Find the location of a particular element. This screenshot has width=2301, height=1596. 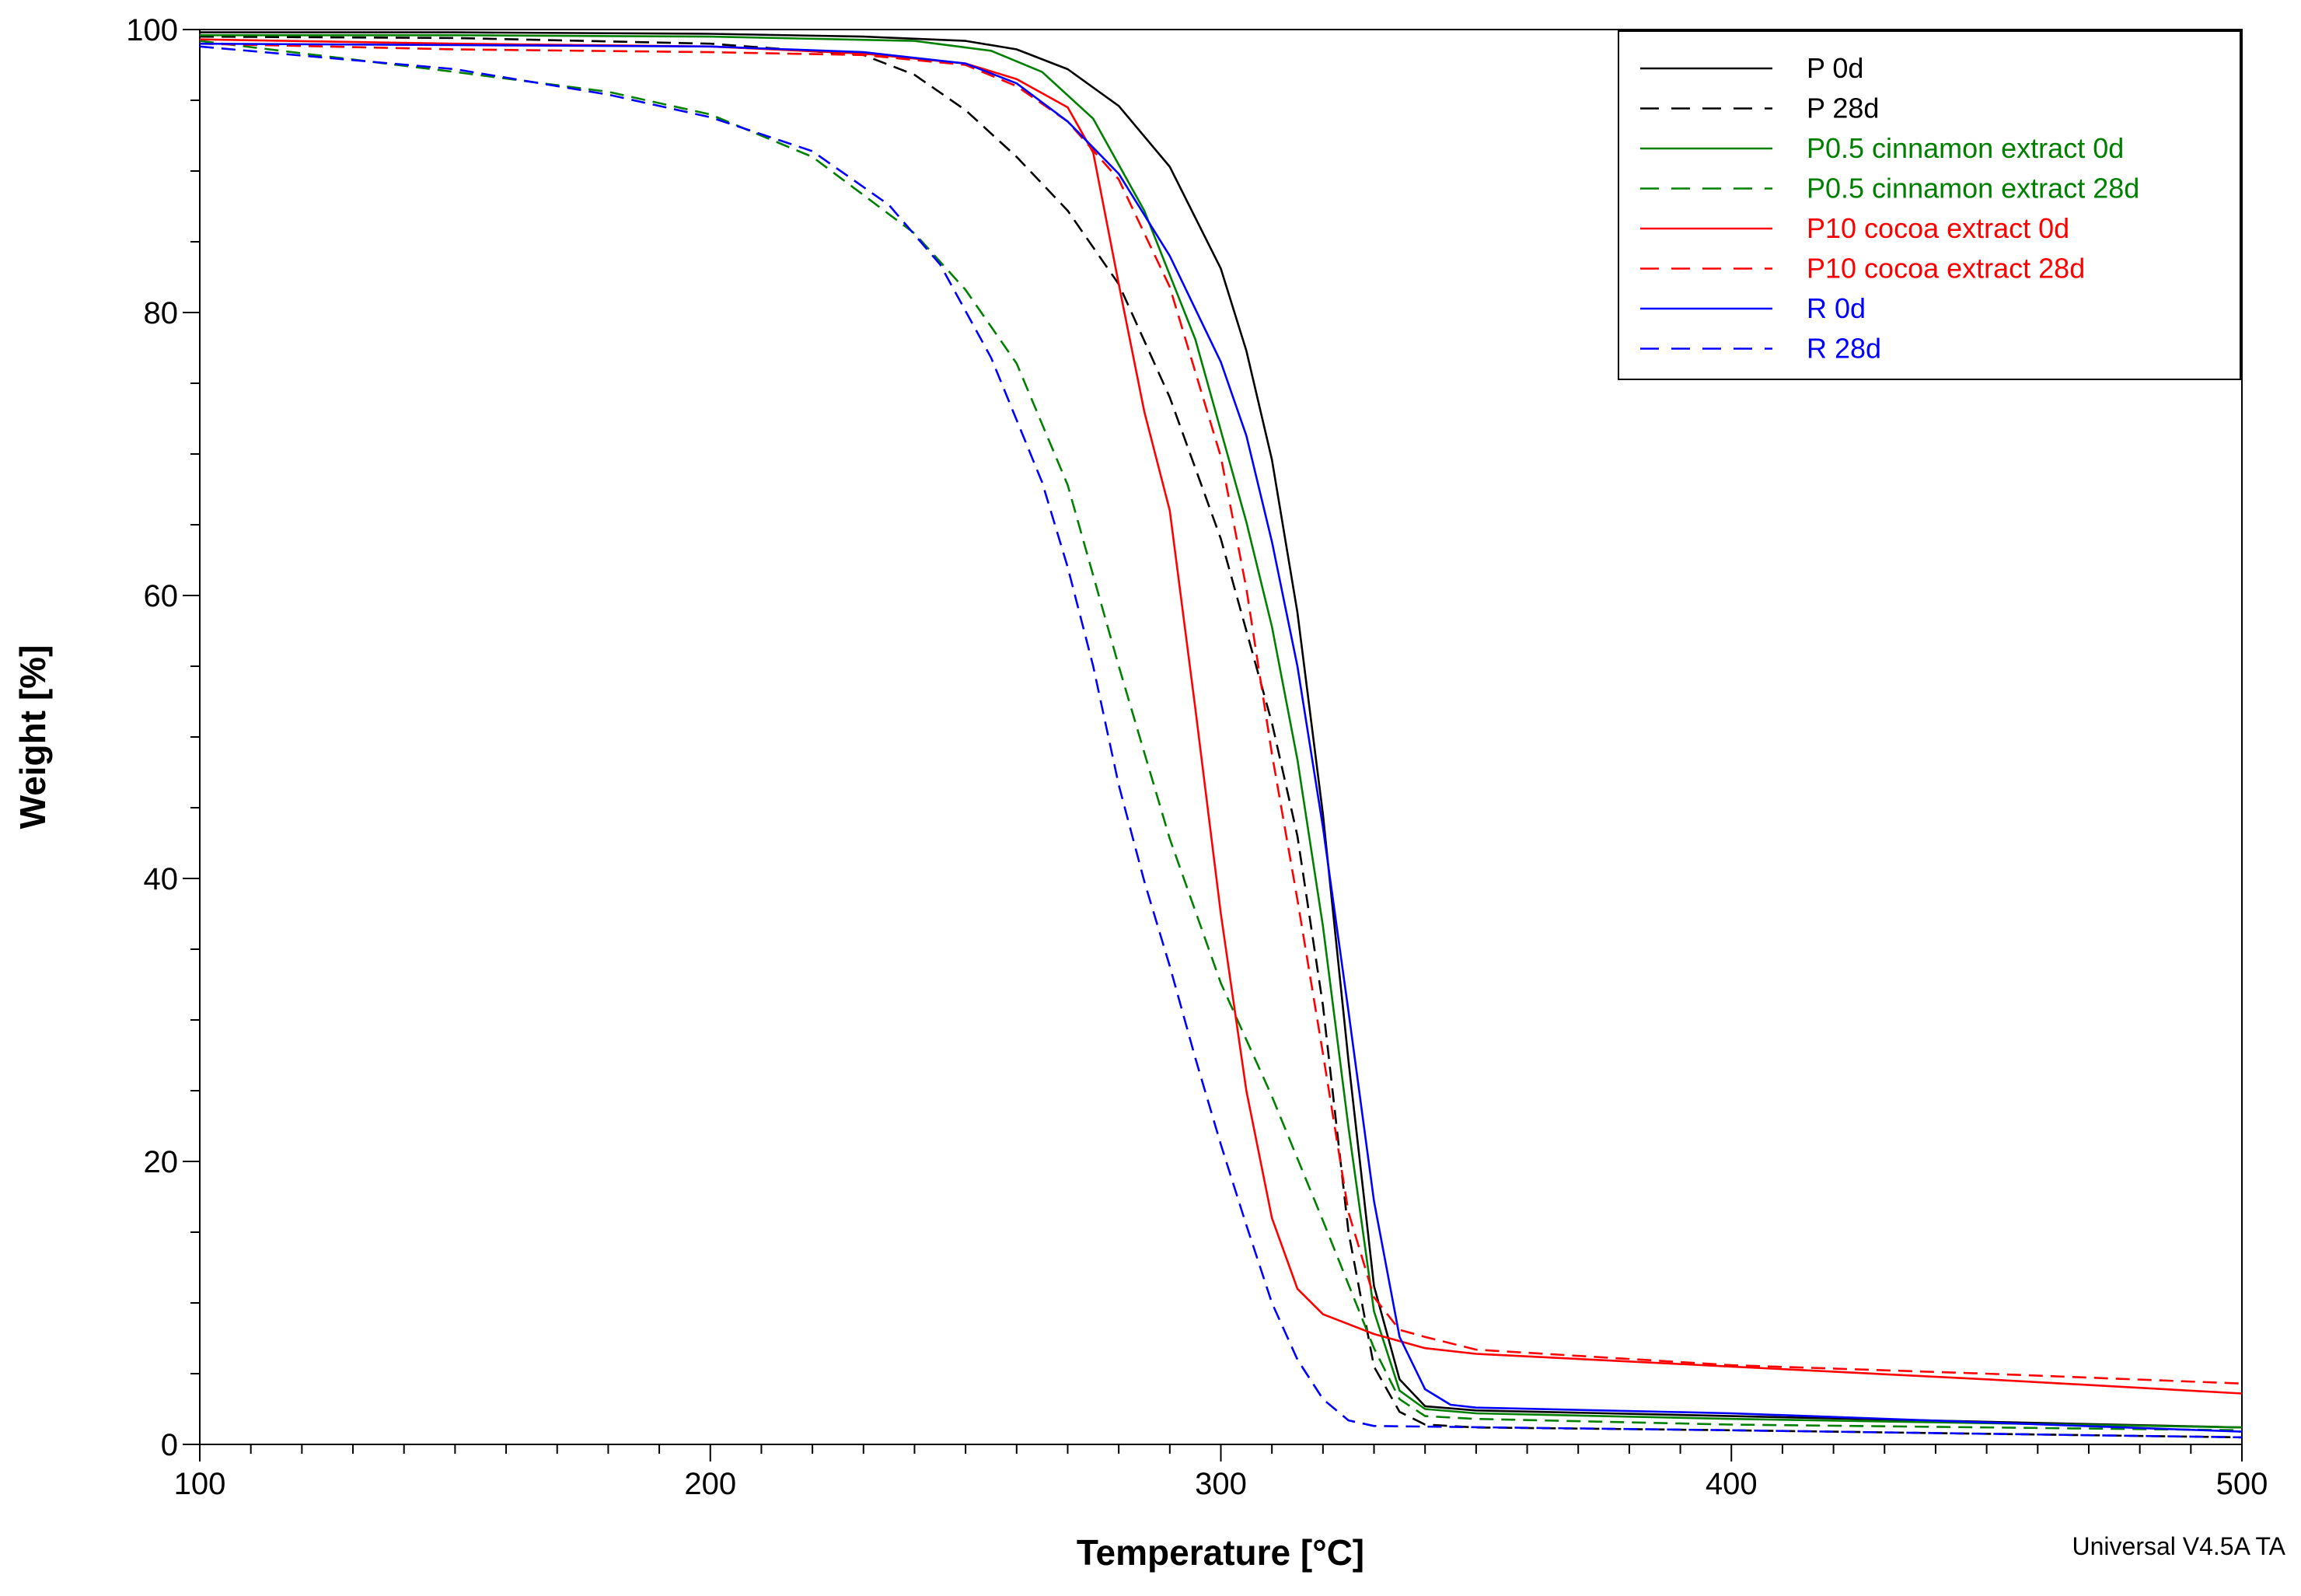

x-axis-label: Temperature [°C] is located at coordinates (1220, 1552).